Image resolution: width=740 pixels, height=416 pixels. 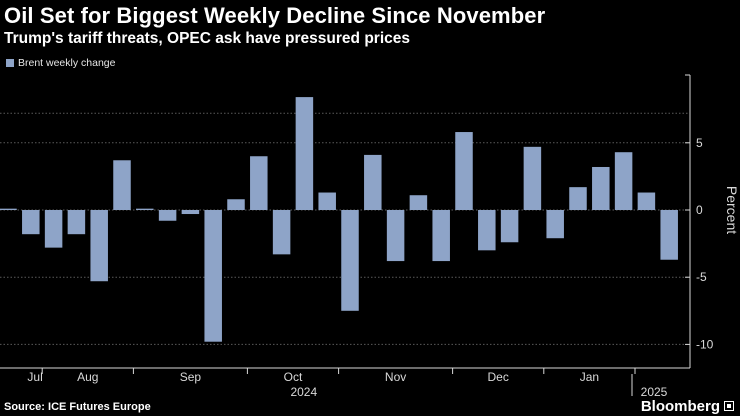 What do you see at coordinates (680, 406) in the screenshot?
I see `bloomberg-logo: Bloomberg` at bounding box center [680, 406].